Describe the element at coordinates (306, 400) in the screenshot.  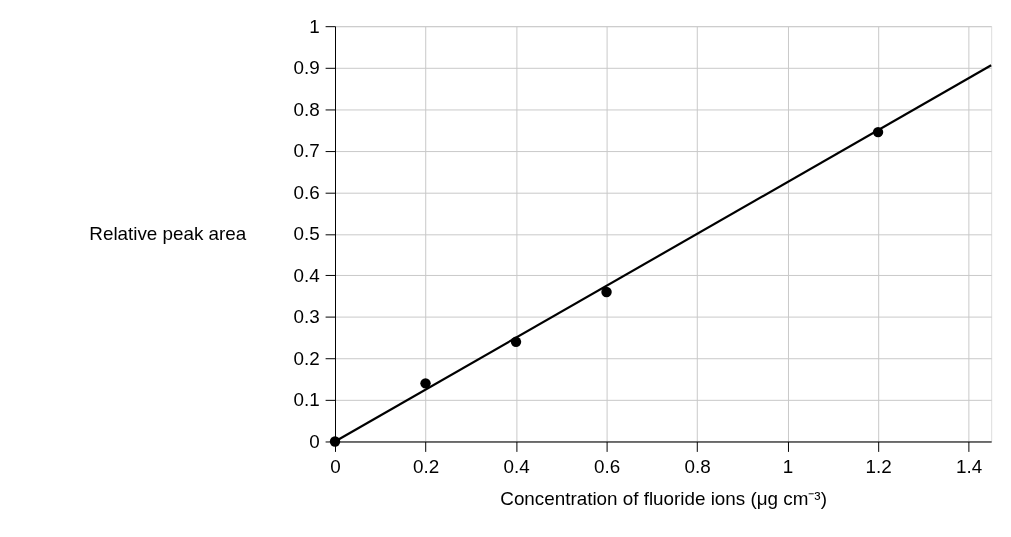
I see `y-tick-label: 0.1` at that location.